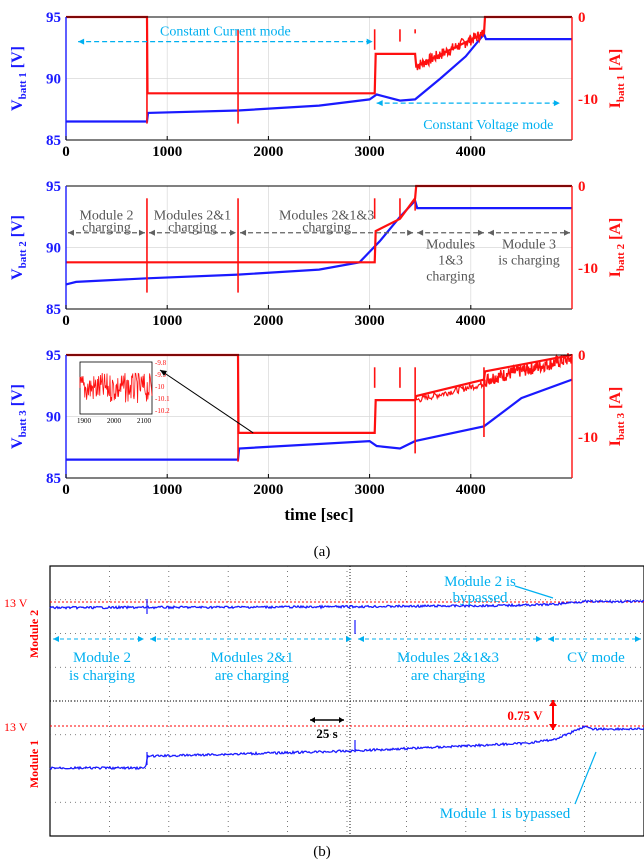  What do you see at coordinates (621, 426) in the screenshot?
I see `y-right-label-sub: batt 3` at bounding box center [621, 426].